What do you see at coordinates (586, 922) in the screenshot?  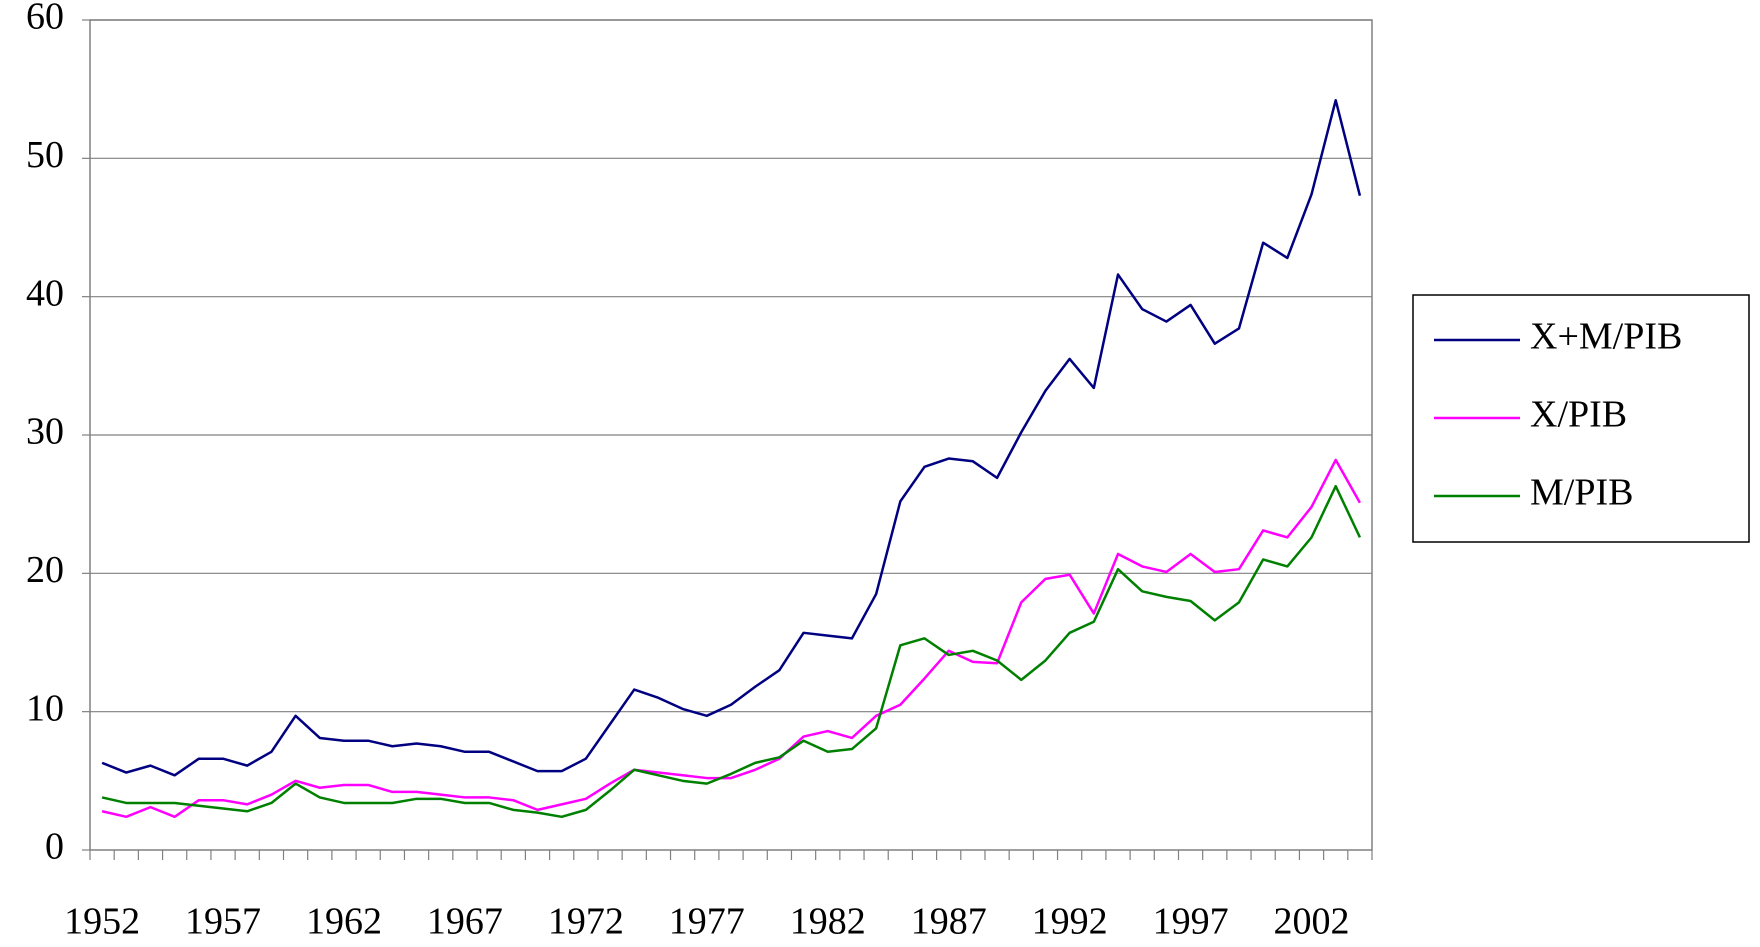 I see `x-tick-label: 1972` at bounding box center [586, 922].